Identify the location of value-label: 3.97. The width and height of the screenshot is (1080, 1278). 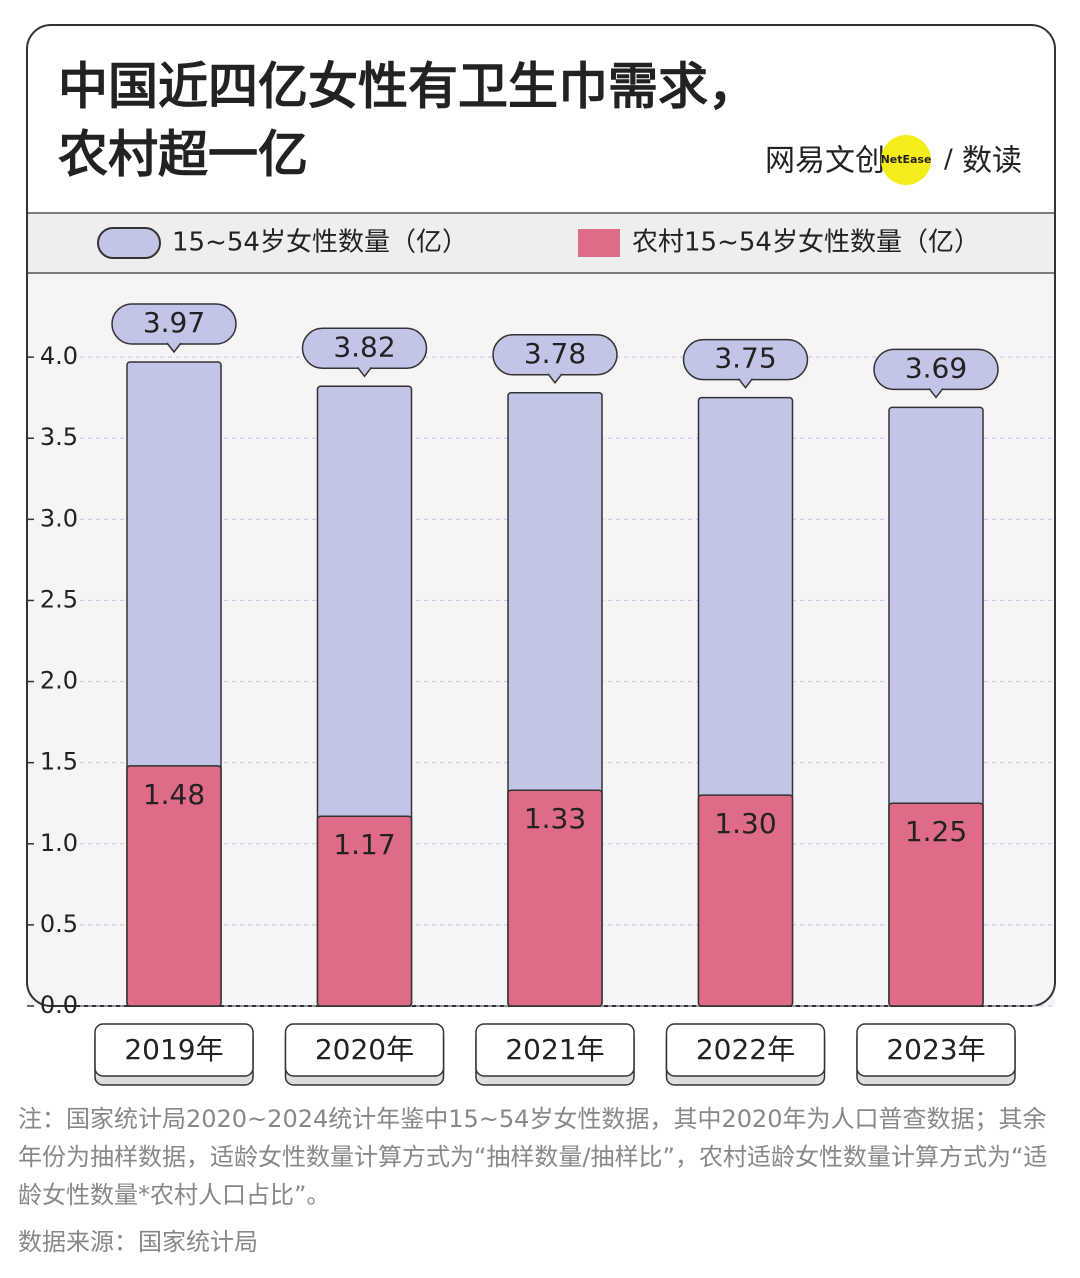
(174, 322).